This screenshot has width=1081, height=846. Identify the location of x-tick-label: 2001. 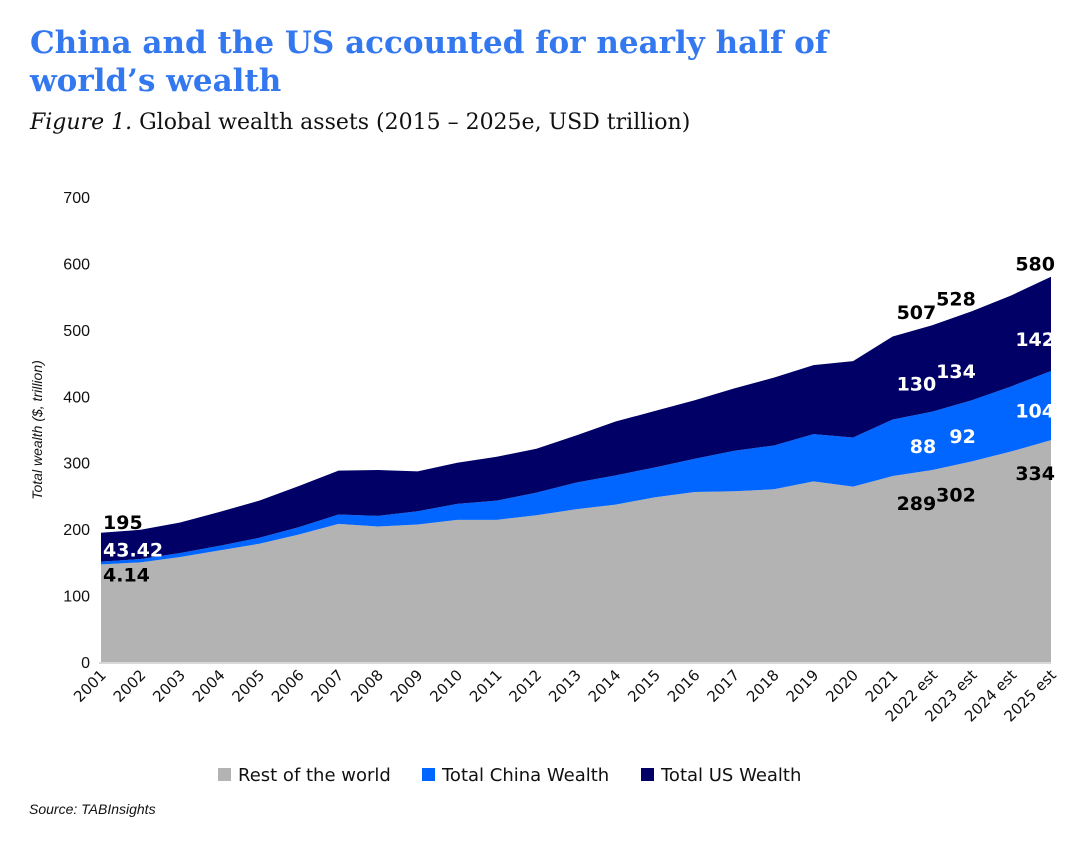
(90, 686).